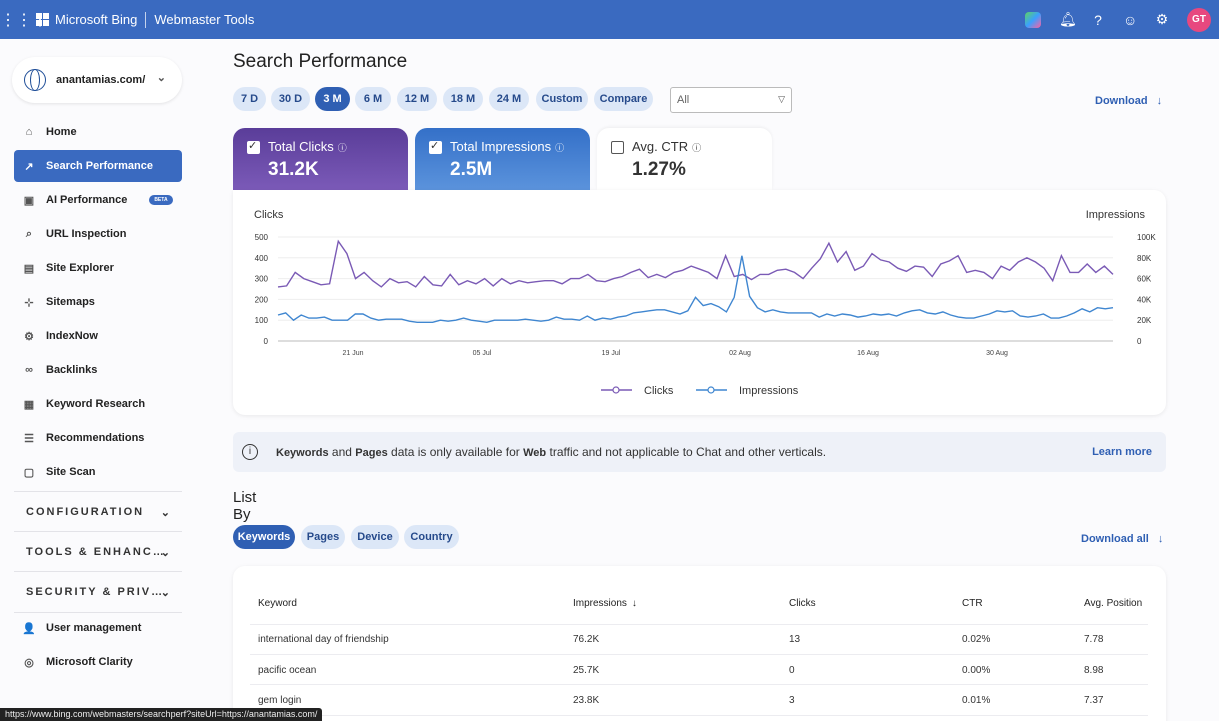  I want to click on column-header-avg-position: Avg. Position, so click(1113, 603).